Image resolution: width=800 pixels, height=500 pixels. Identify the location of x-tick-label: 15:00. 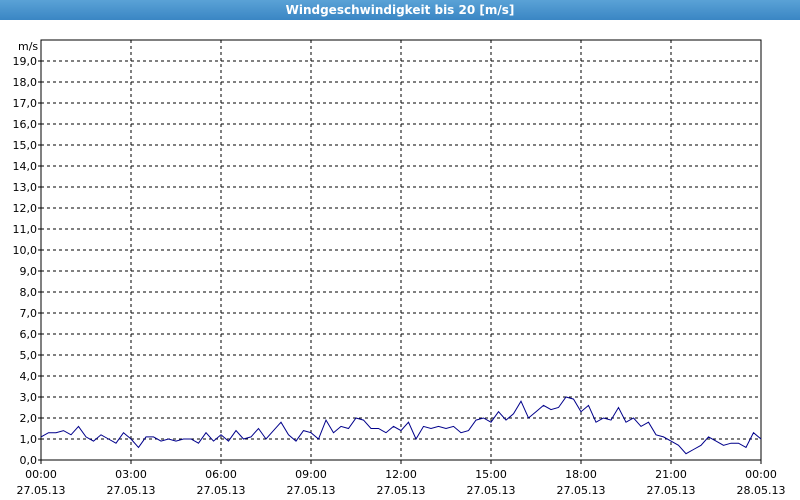
(491, 474).